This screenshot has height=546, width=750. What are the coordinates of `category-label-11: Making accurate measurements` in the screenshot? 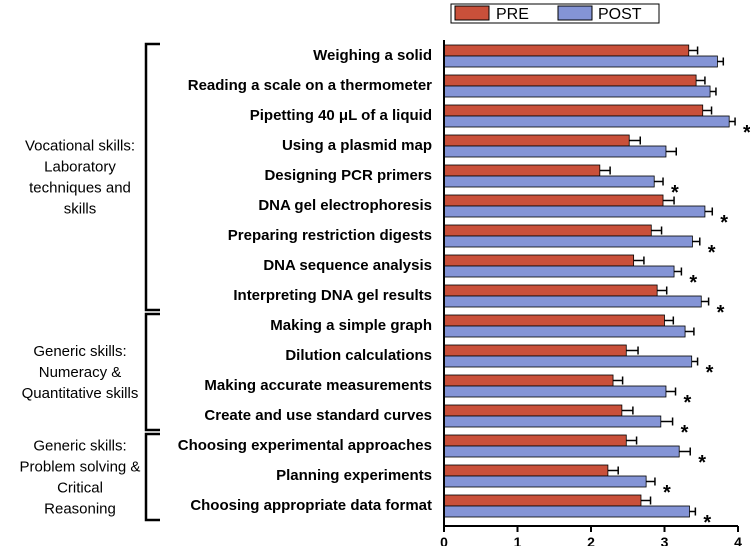 It's located at (318, 385).